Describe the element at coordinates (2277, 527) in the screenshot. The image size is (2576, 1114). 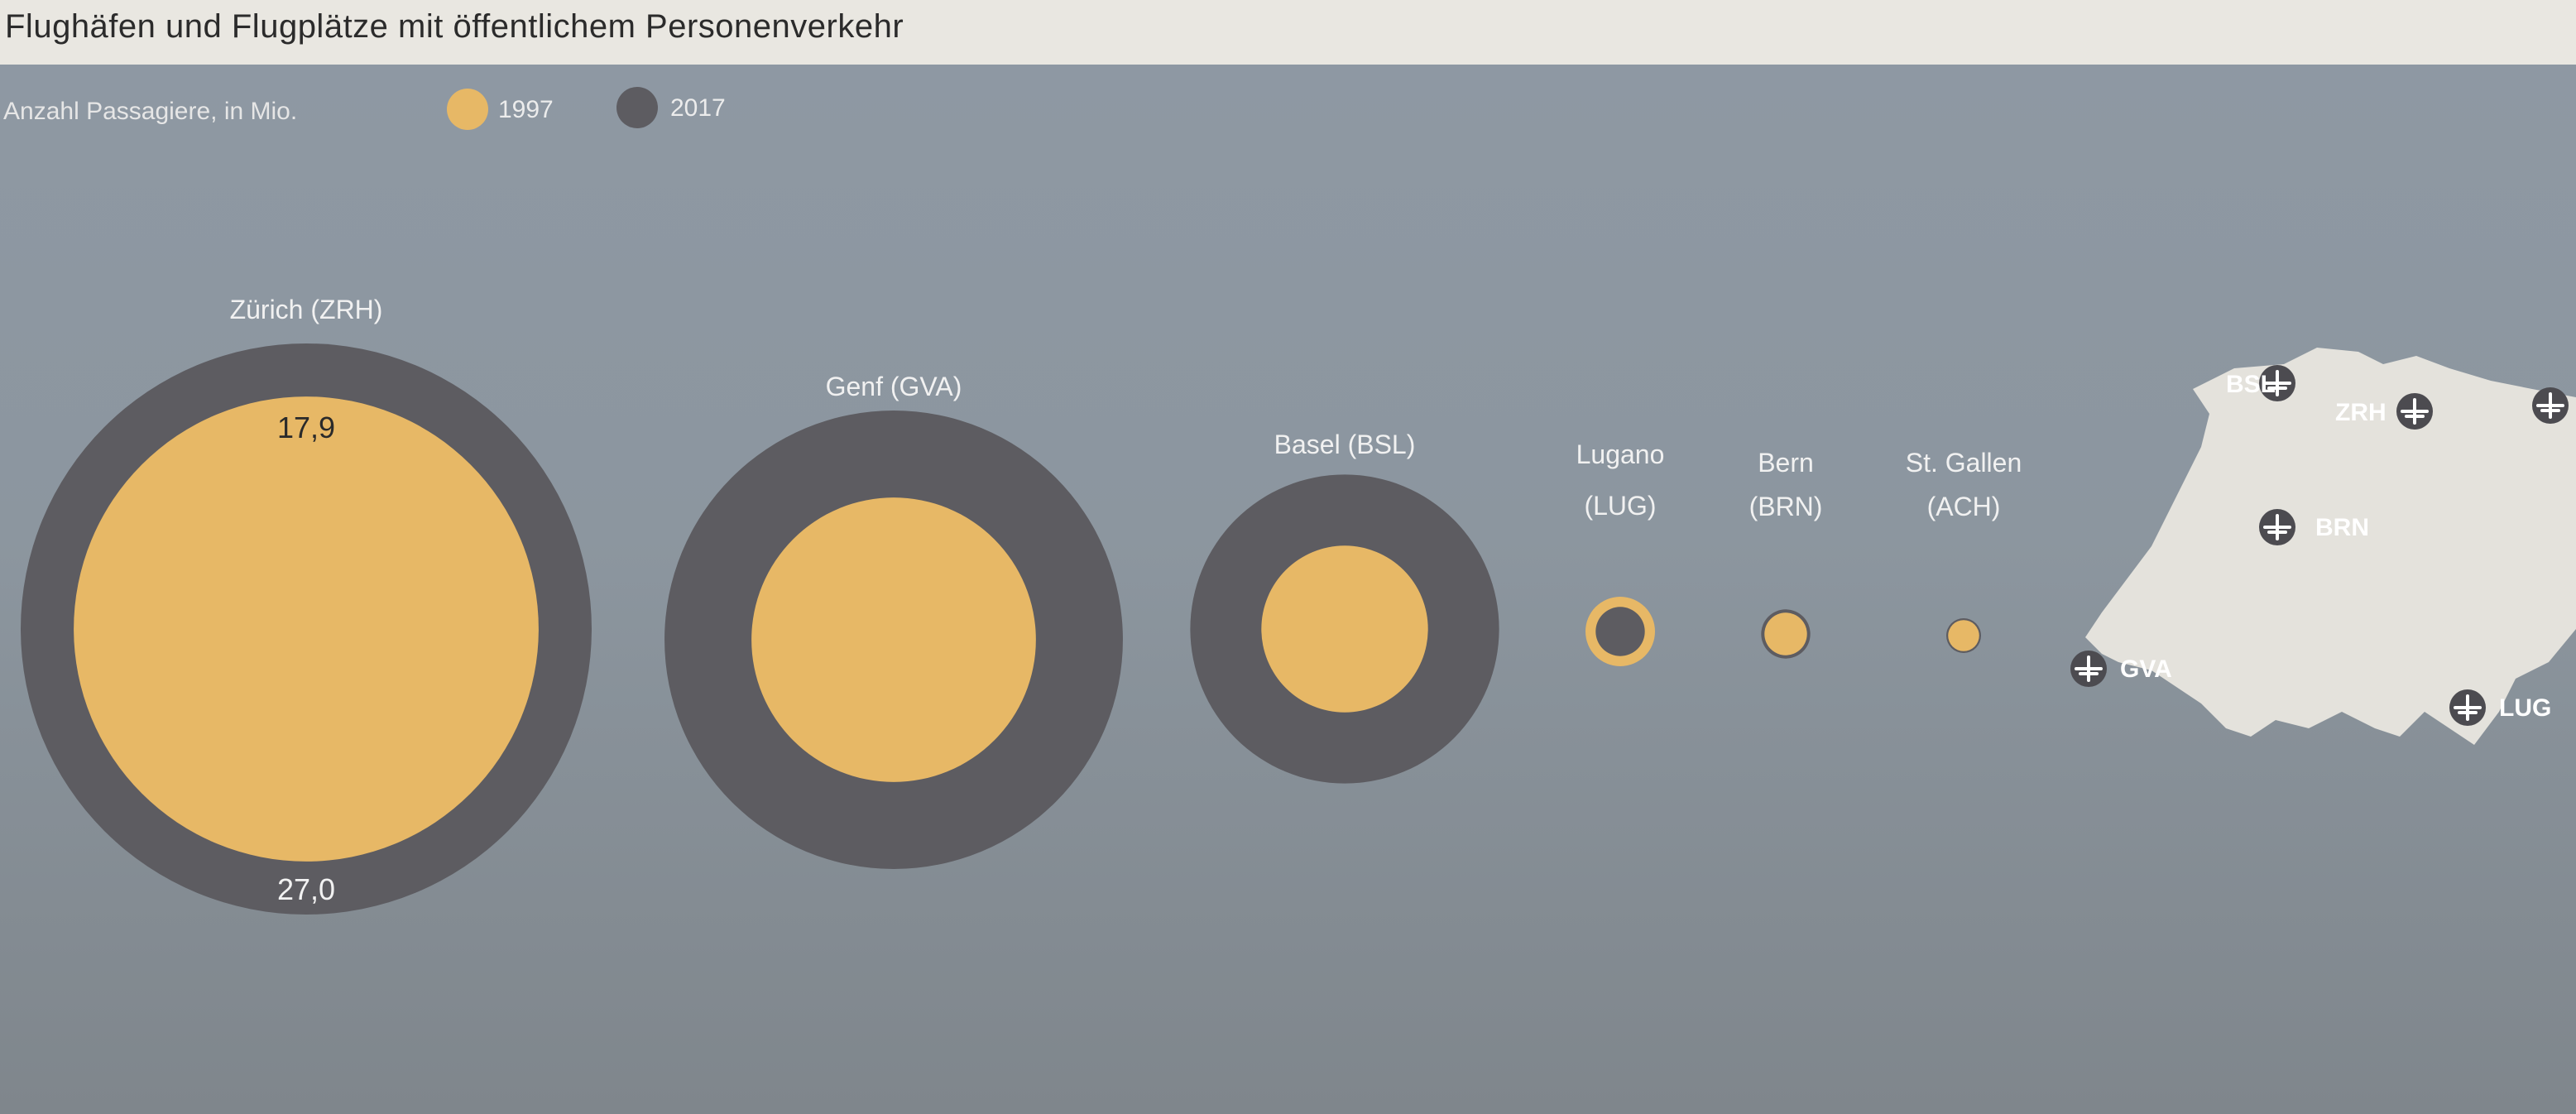
I see `plane-icon-brn` at that location.